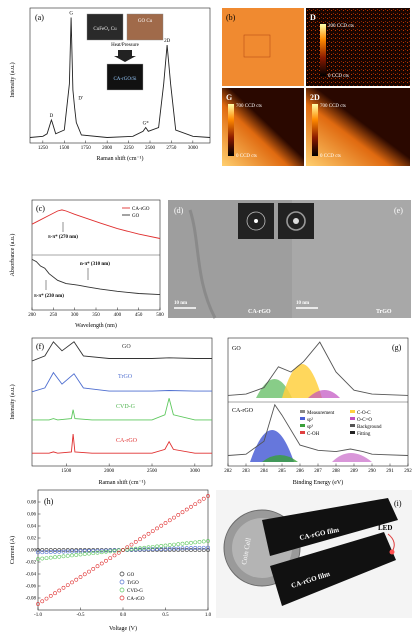  I want to click on panel-h-ytick-label: -0.04, so click(31, 575).